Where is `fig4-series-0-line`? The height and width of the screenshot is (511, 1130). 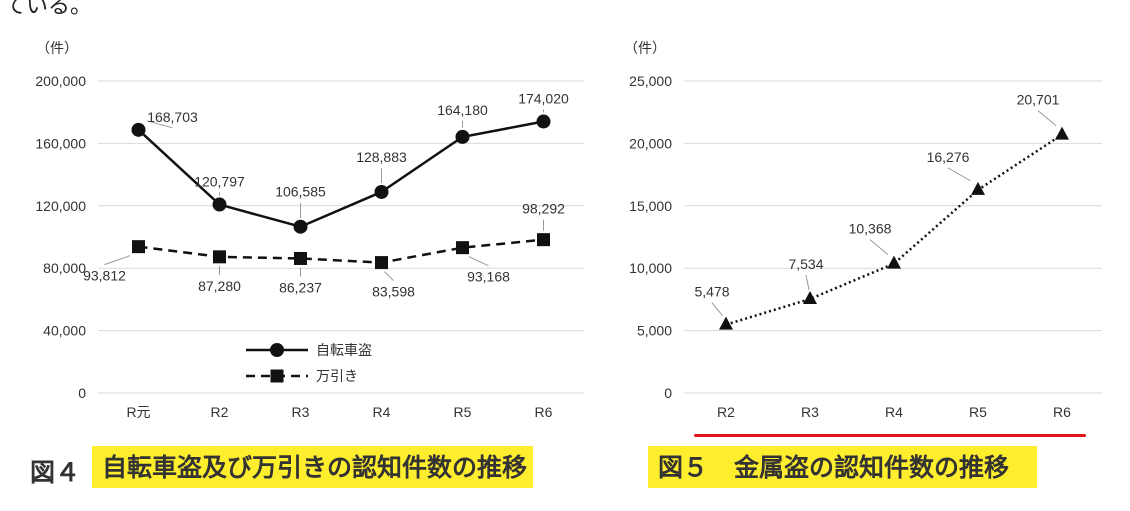
fig4-series-0-line is located at coordinates (340, 174).